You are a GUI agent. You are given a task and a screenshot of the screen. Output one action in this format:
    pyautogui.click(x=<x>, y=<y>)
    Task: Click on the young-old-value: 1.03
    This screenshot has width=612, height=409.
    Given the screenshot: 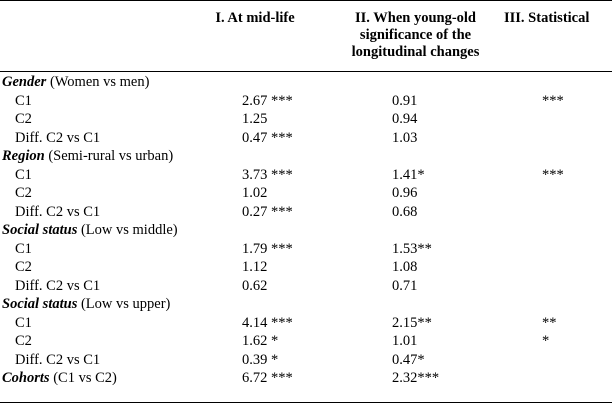 What is the action you would take?
    pyautogui.click(x=405, y=137)
    